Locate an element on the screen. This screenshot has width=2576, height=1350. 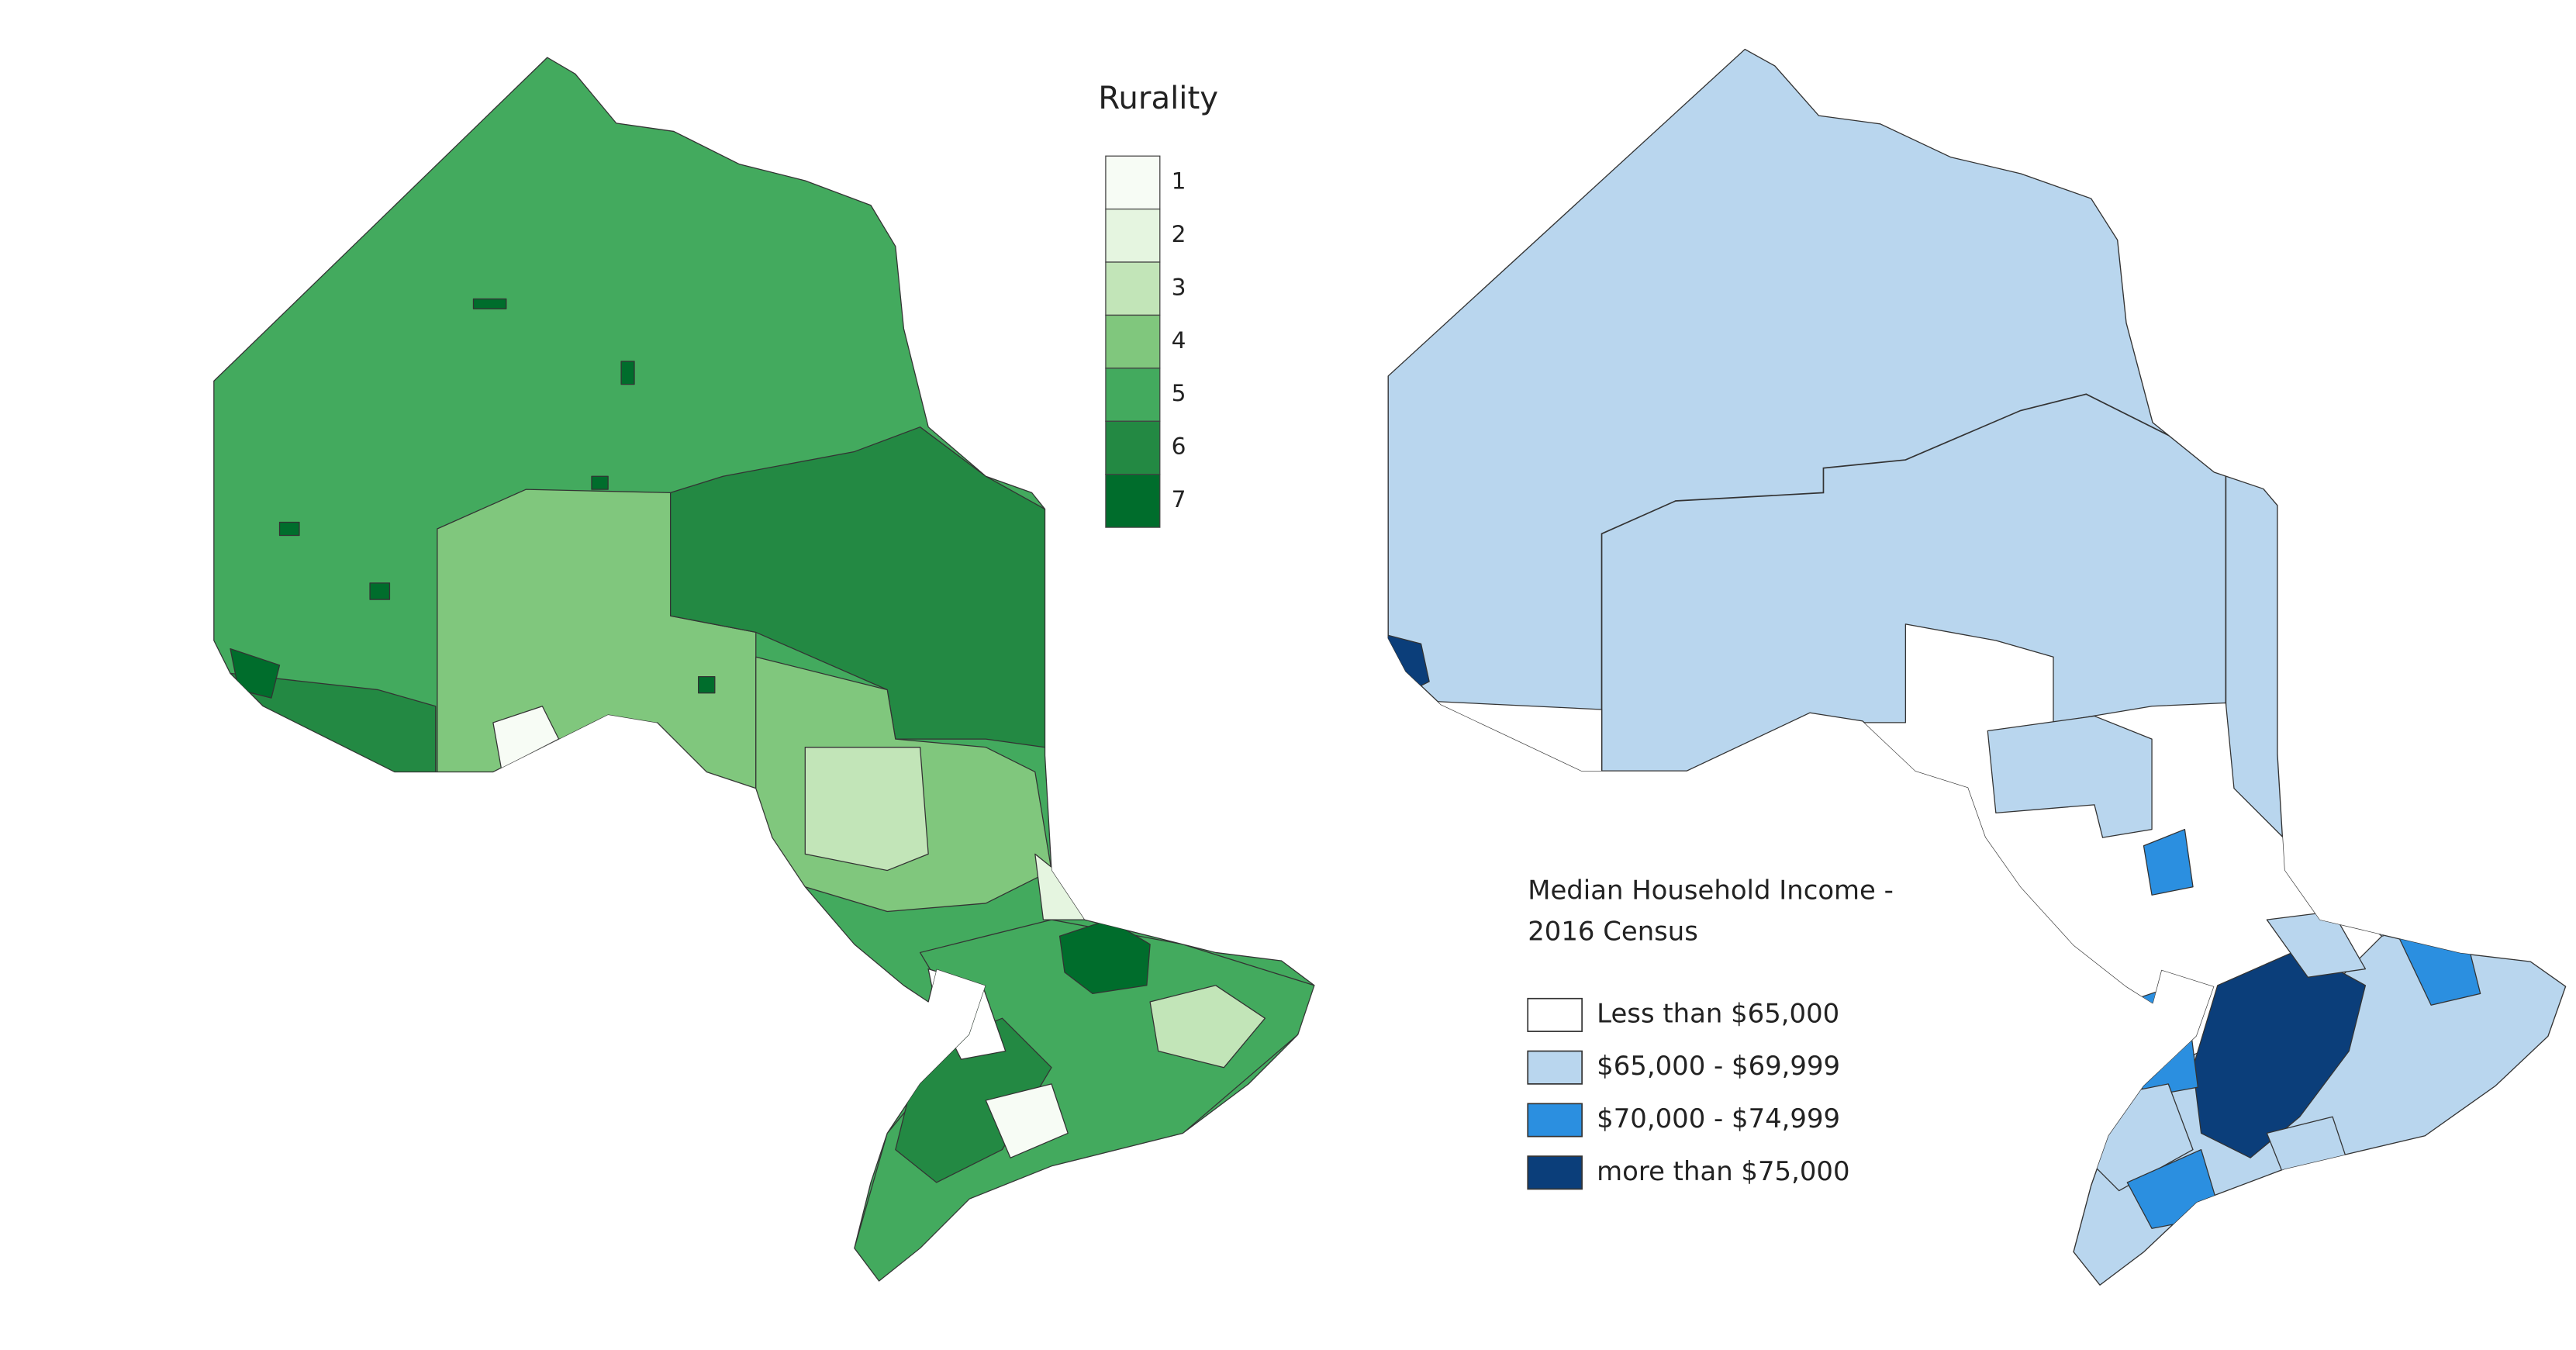
legend-label: 4 is located at coordinates (1179, 340).